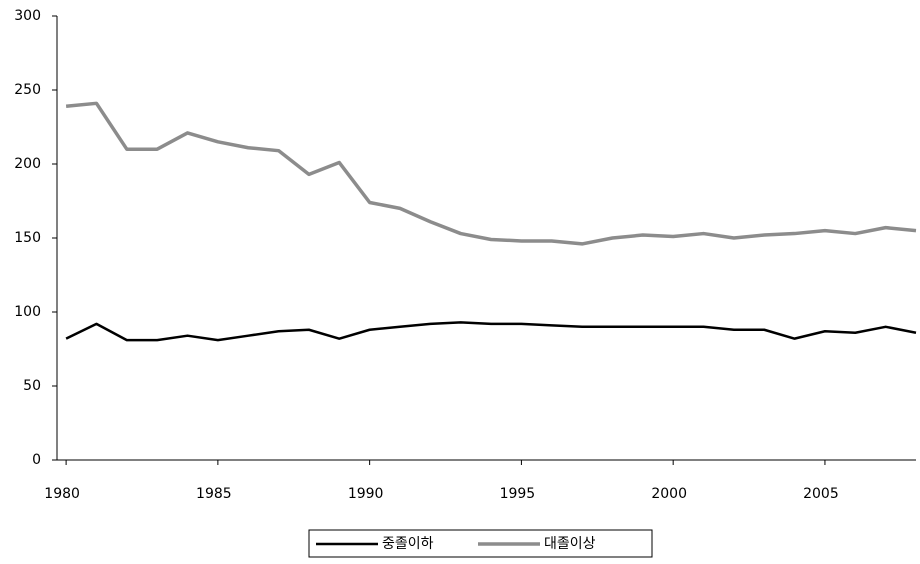 This screenshot has width=920, height=564. I want to click on x-tick-label: 1990, so click(366, 494).